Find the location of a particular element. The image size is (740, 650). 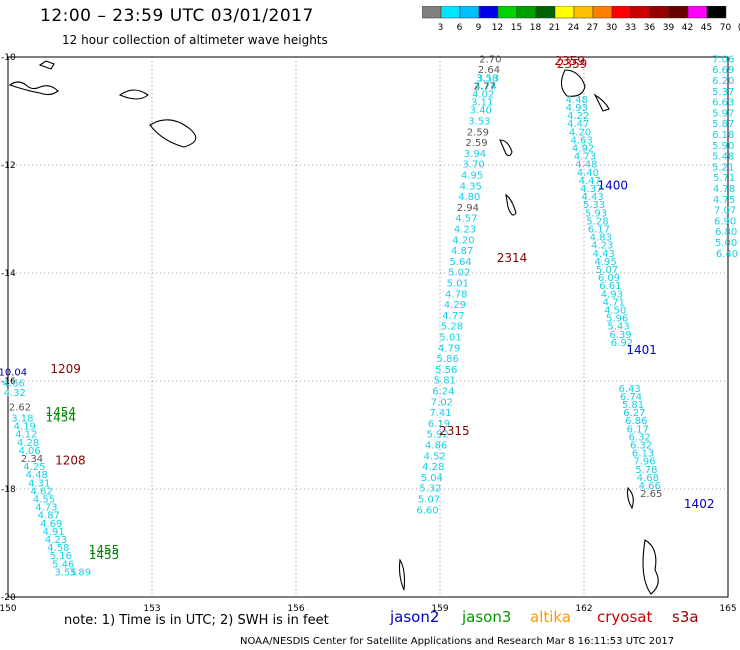

wave-height-value: 4.73 is located at coordinates (585, 157).